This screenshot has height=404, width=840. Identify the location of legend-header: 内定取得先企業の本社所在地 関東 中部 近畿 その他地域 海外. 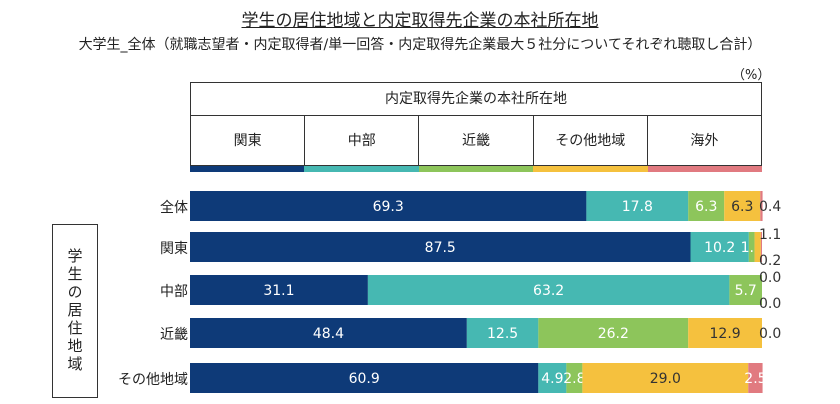
(476, 124).